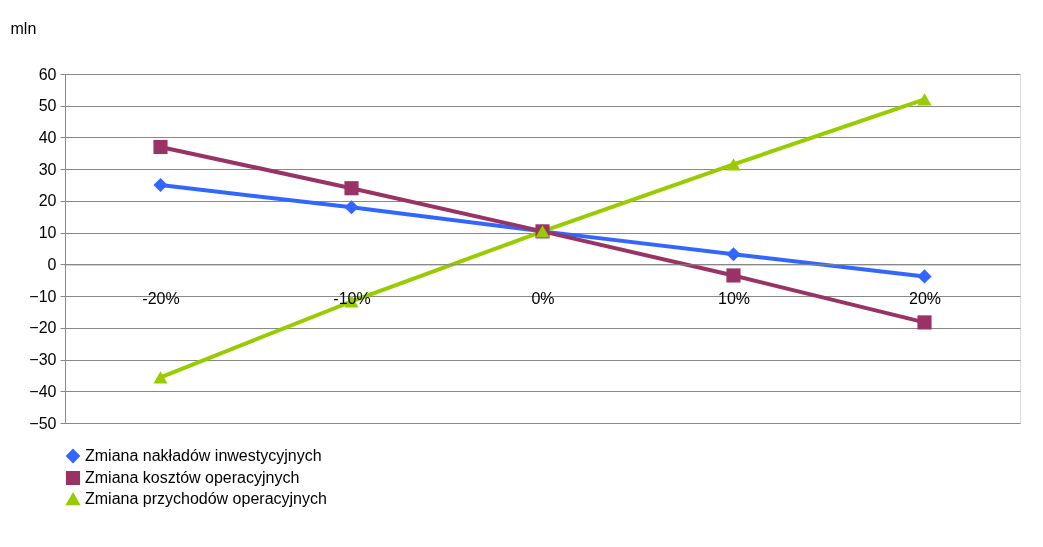 This screenshot has height=547, width=1043. What do you see at coordinates (47, 137) in the screenshot?
I see `y-tick-label: 40` at bounding box center [47, 137].